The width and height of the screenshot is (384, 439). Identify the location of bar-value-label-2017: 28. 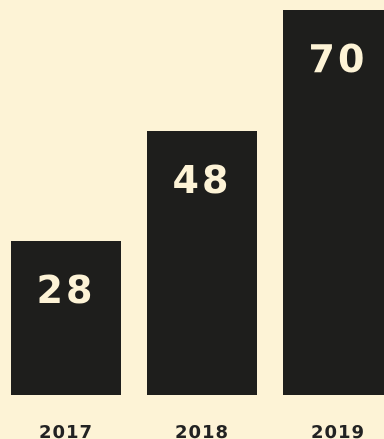
(66, 290).